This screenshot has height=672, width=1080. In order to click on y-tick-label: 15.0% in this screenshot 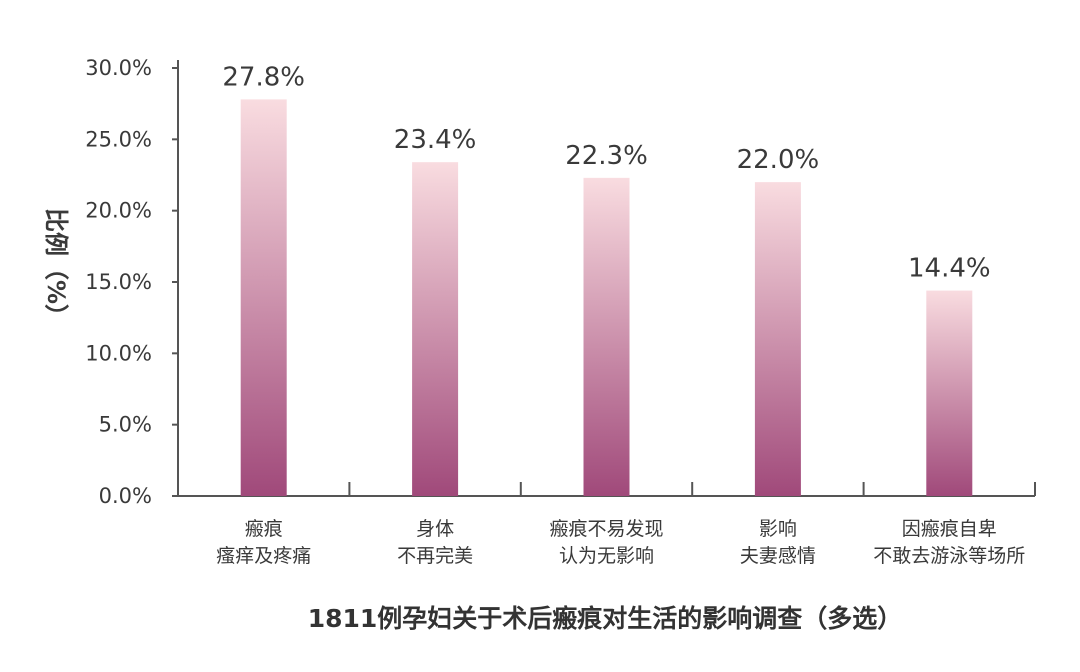, I will do `click(118, 282)`.